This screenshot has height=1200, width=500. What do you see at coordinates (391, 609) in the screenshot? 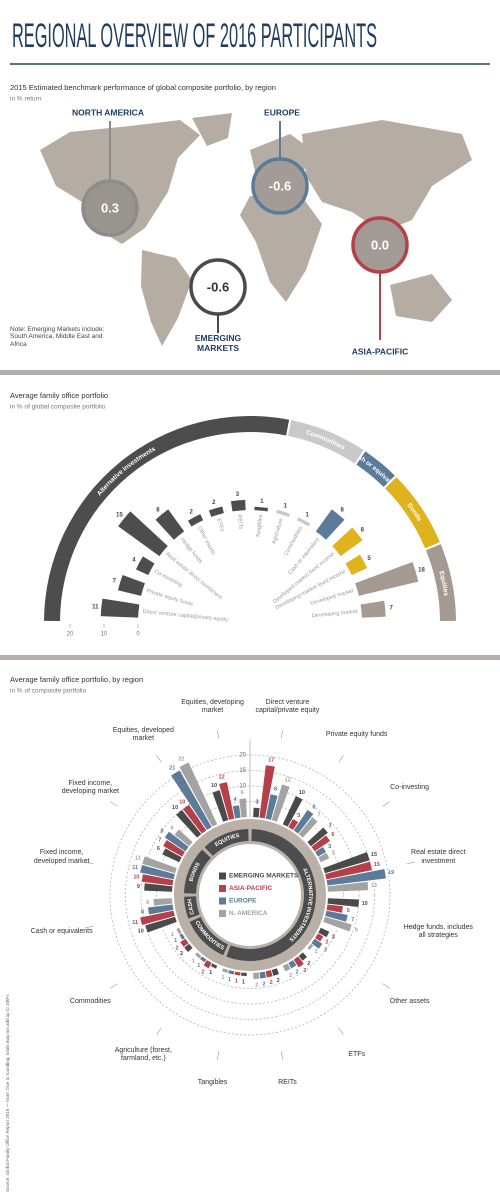
I see `value-label: 7` at bounding box center [391, 609].